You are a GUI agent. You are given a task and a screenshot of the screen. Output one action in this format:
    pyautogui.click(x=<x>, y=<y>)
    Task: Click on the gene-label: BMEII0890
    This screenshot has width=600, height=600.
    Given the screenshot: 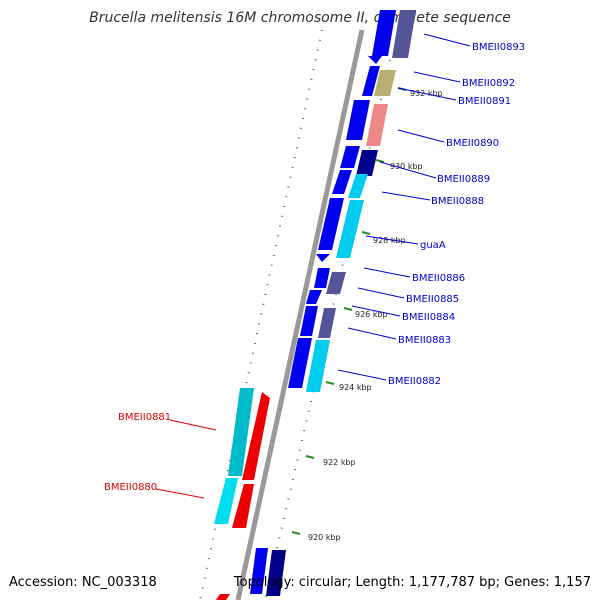 What is the action you would take?
    pyautogui.click(x=472, y=143)
    